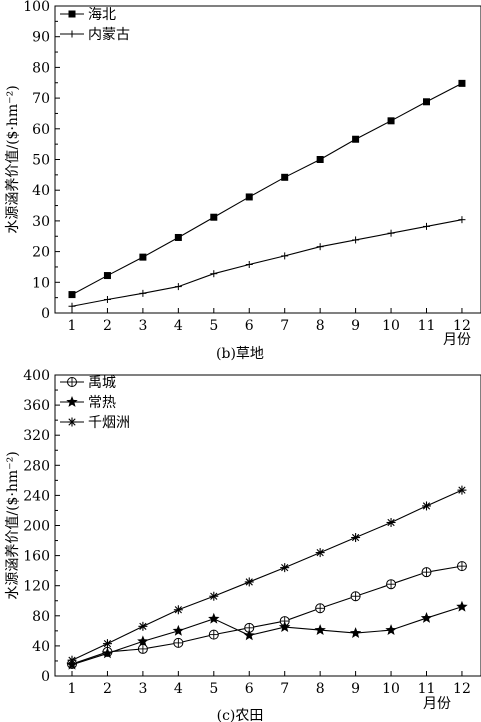 The width and height of the screenshot is (481, 722). What do you see at coordinates (41, 99) in the screenshot?
I see `y-tick-label: 70` at bounding box center [41, 99].